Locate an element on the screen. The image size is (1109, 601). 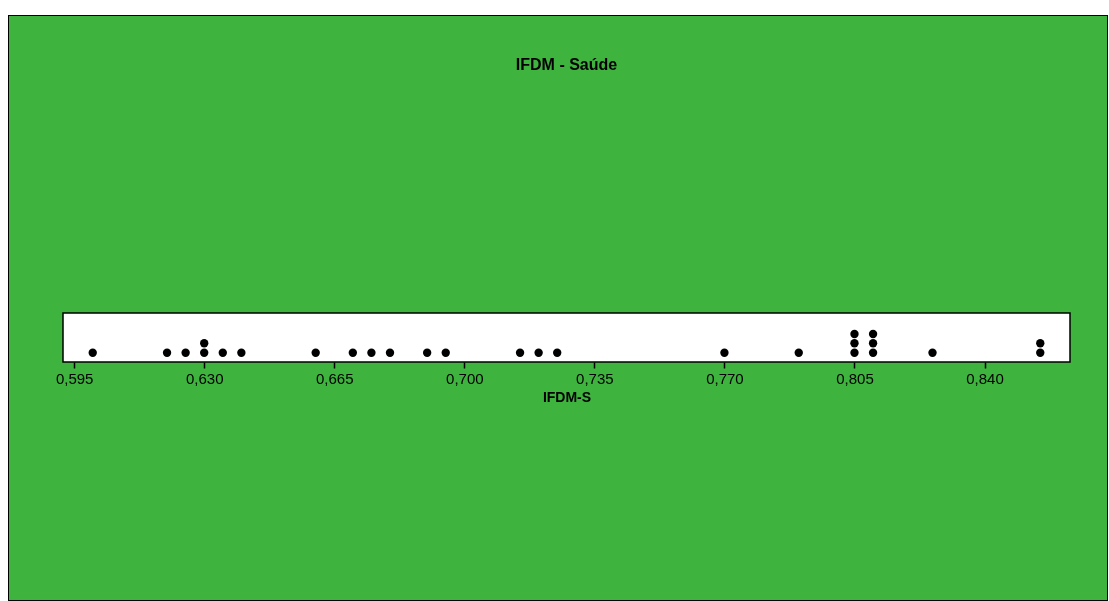
x-tick-label: 0,630 is located at coordinates (204, 378).